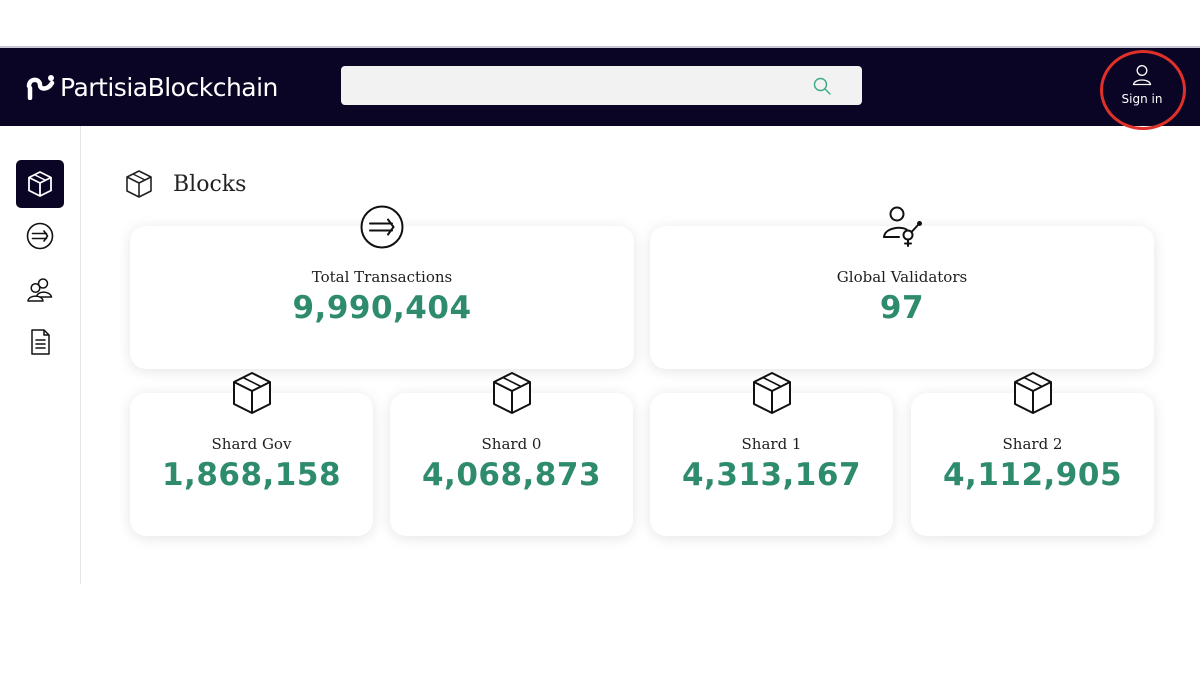 This screenshot has height=675, width=1200. Describe the element at coordinates (169, 87) in the screenshot. I see `logo-text: PartisiaBlockchain` at that location.